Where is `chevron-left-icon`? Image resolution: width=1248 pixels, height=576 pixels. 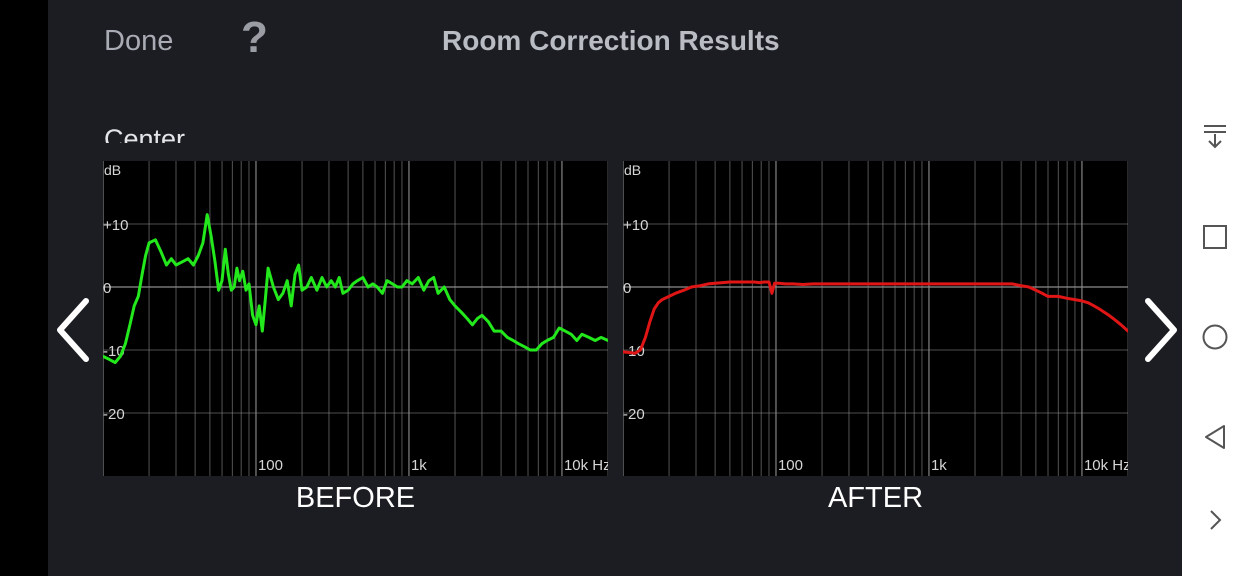
chevron-left-icon is located at coordinates (74, 330).